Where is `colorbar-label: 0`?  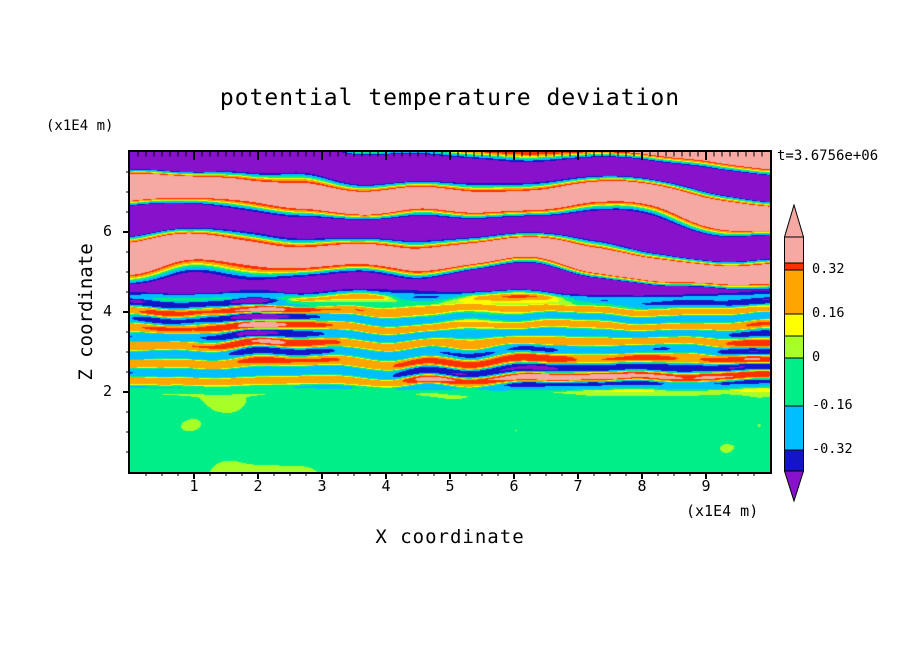 colorbar-label: 0 is located at coordinates (816, 357).